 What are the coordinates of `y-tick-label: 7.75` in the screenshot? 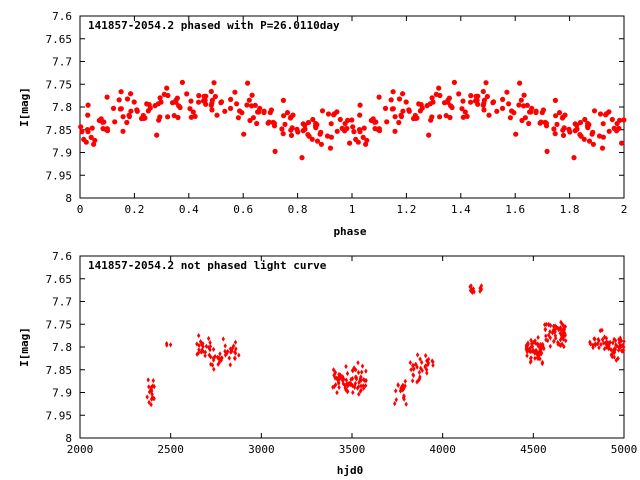 It's located at (59, 324).